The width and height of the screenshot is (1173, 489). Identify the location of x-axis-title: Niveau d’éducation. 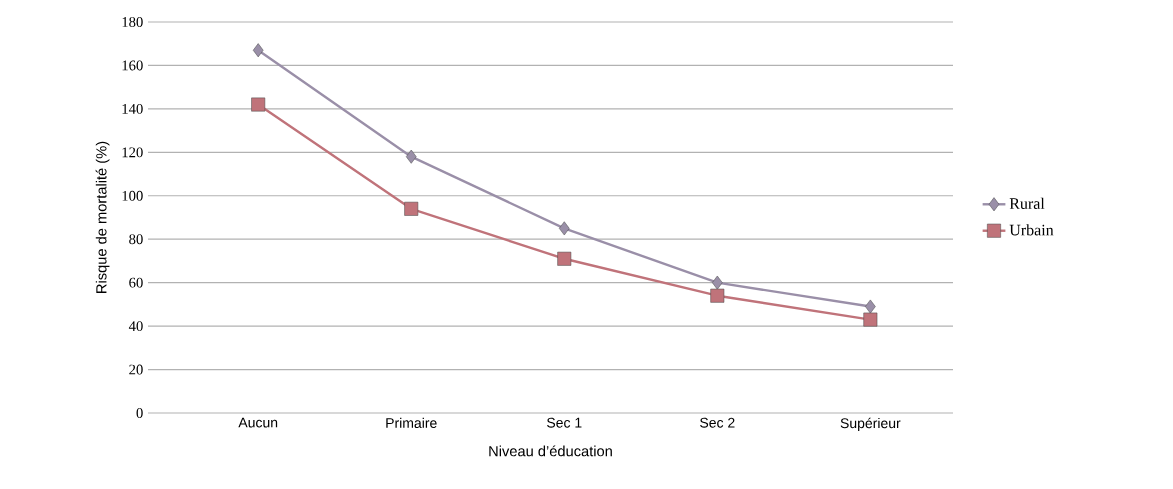
(550, 451).